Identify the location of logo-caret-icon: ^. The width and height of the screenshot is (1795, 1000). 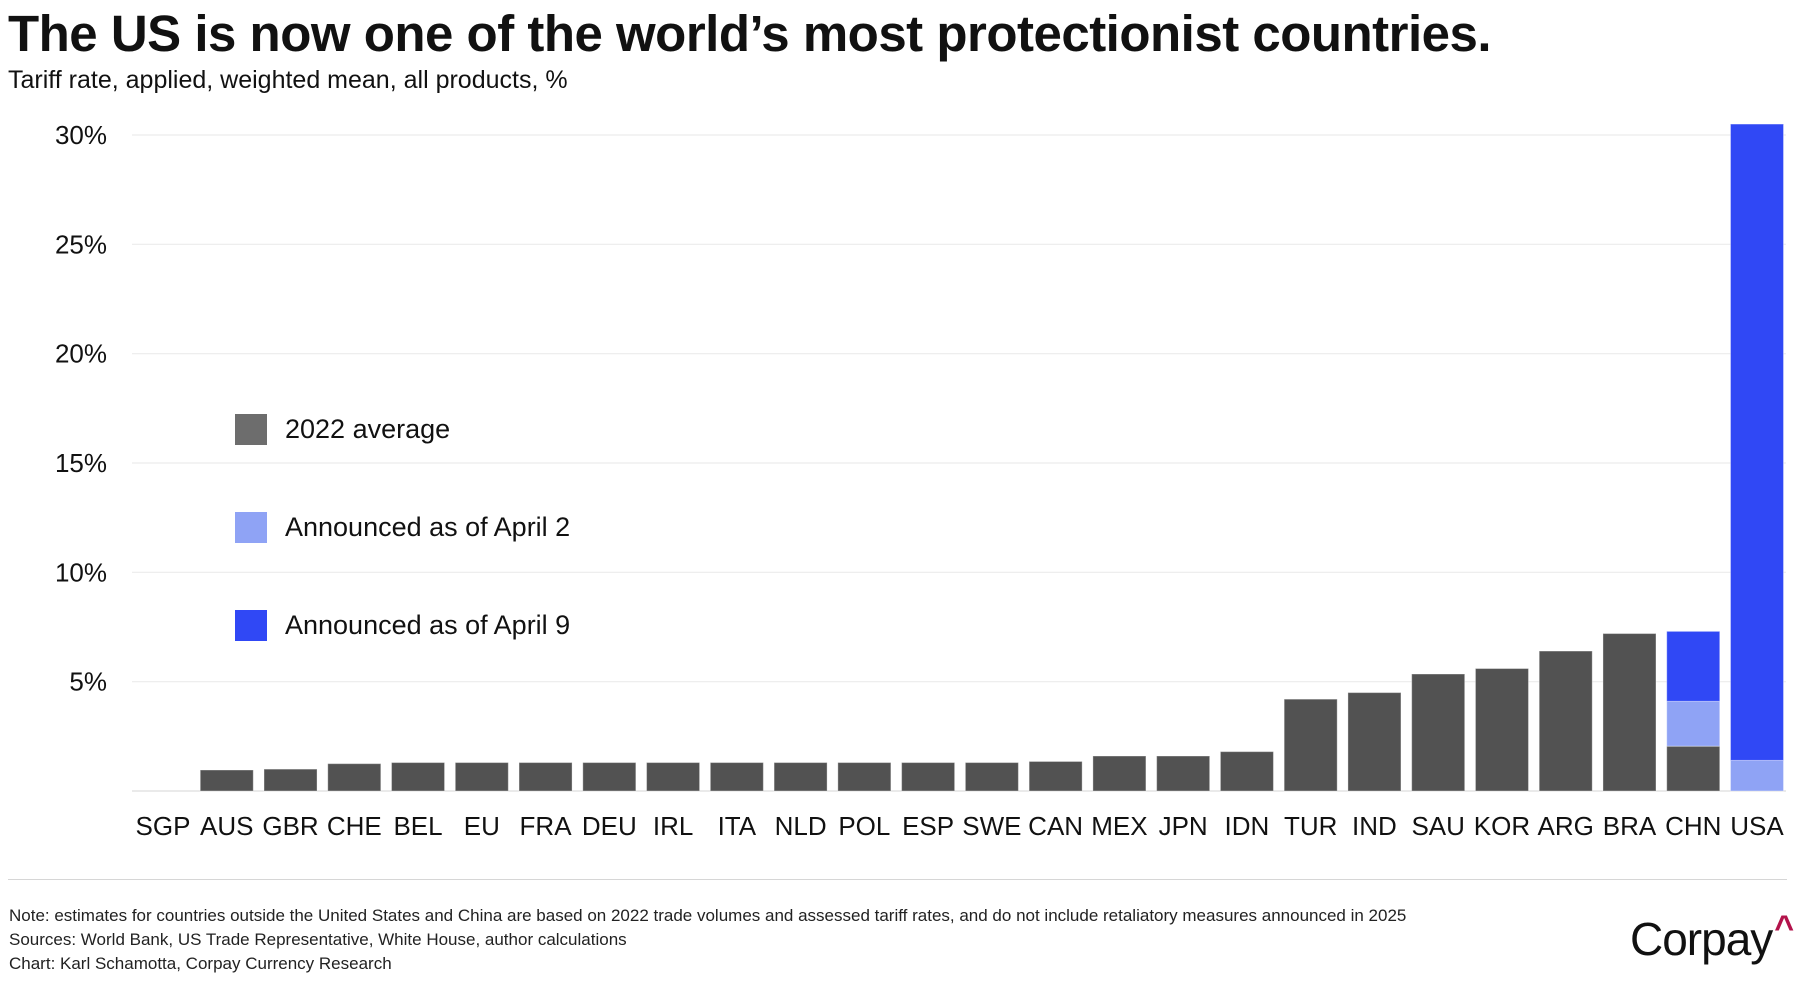
(1784, 928).